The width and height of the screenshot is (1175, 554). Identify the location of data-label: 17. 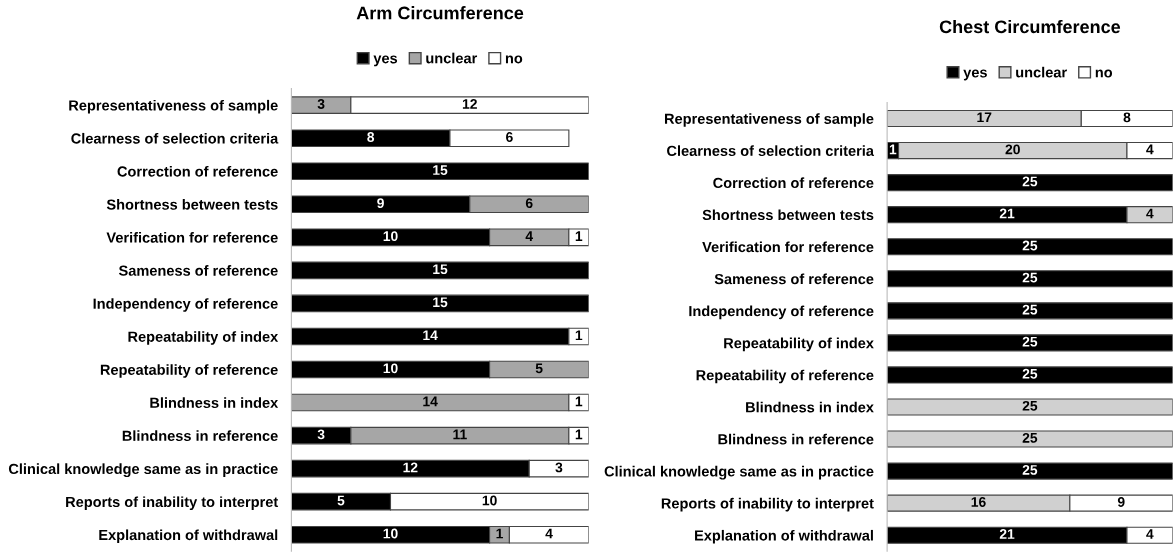
(984, 117).